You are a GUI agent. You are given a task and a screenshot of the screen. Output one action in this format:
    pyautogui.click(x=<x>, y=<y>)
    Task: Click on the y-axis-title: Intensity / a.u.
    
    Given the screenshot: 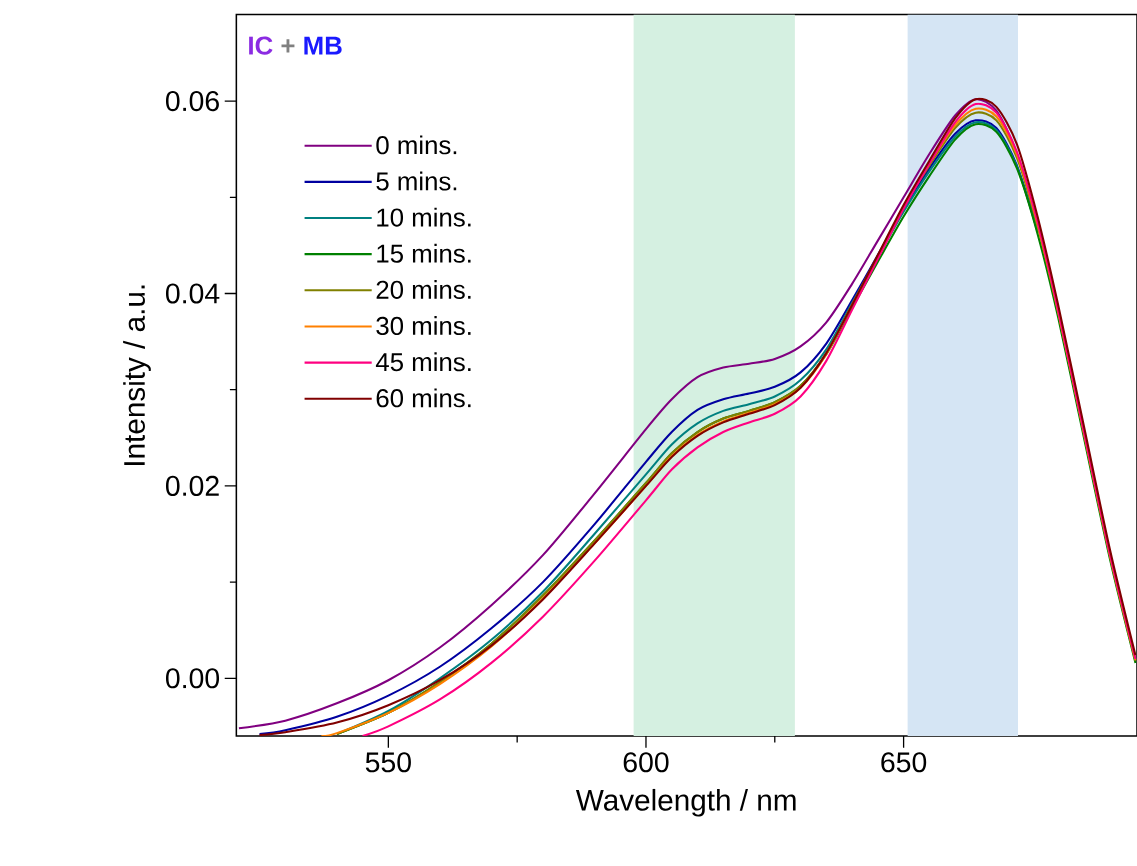 What is the action you would take?
    pyautogui.click(x=137, y=375)
    